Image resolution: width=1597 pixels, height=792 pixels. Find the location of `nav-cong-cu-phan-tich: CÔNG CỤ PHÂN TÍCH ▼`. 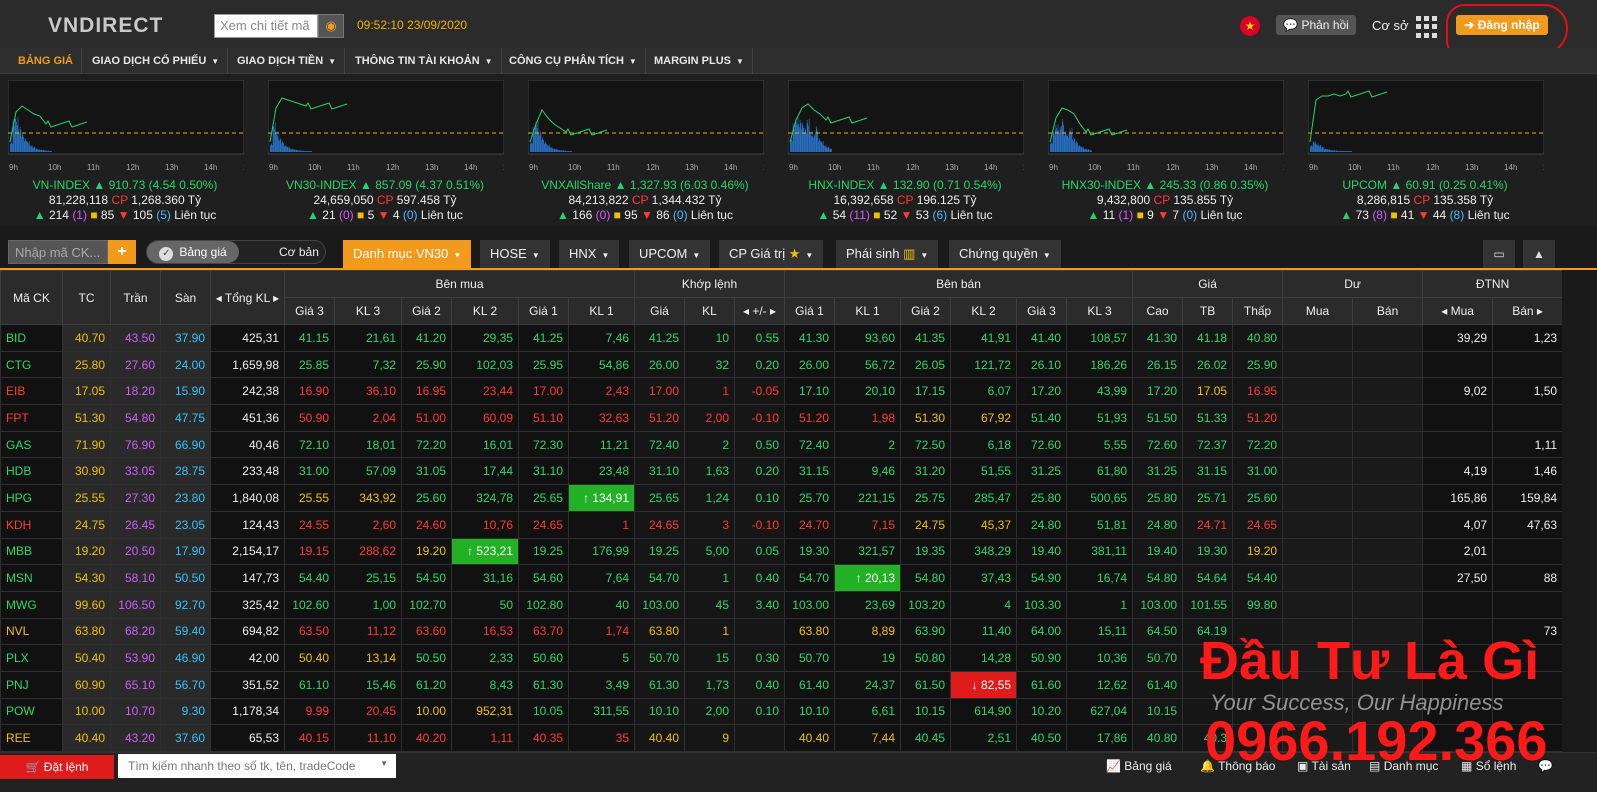

nav-cong-cu-phan-tich: CÔNG CỤ PHÂN TÍCH ▼ is located at coordinates (573, 61).